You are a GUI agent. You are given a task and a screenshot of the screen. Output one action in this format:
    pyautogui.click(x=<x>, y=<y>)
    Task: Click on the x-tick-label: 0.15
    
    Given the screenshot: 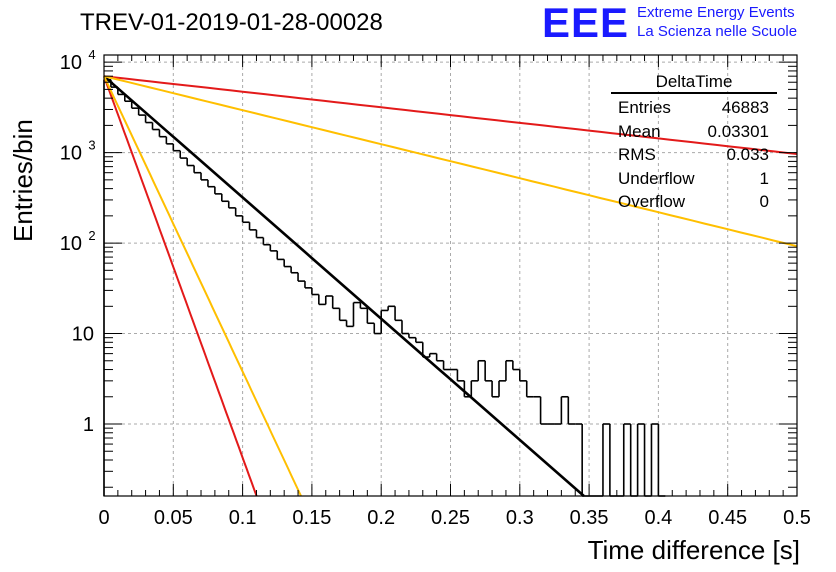 What is the action you would take?
    pyautogui.click(x=311, y=518)
    